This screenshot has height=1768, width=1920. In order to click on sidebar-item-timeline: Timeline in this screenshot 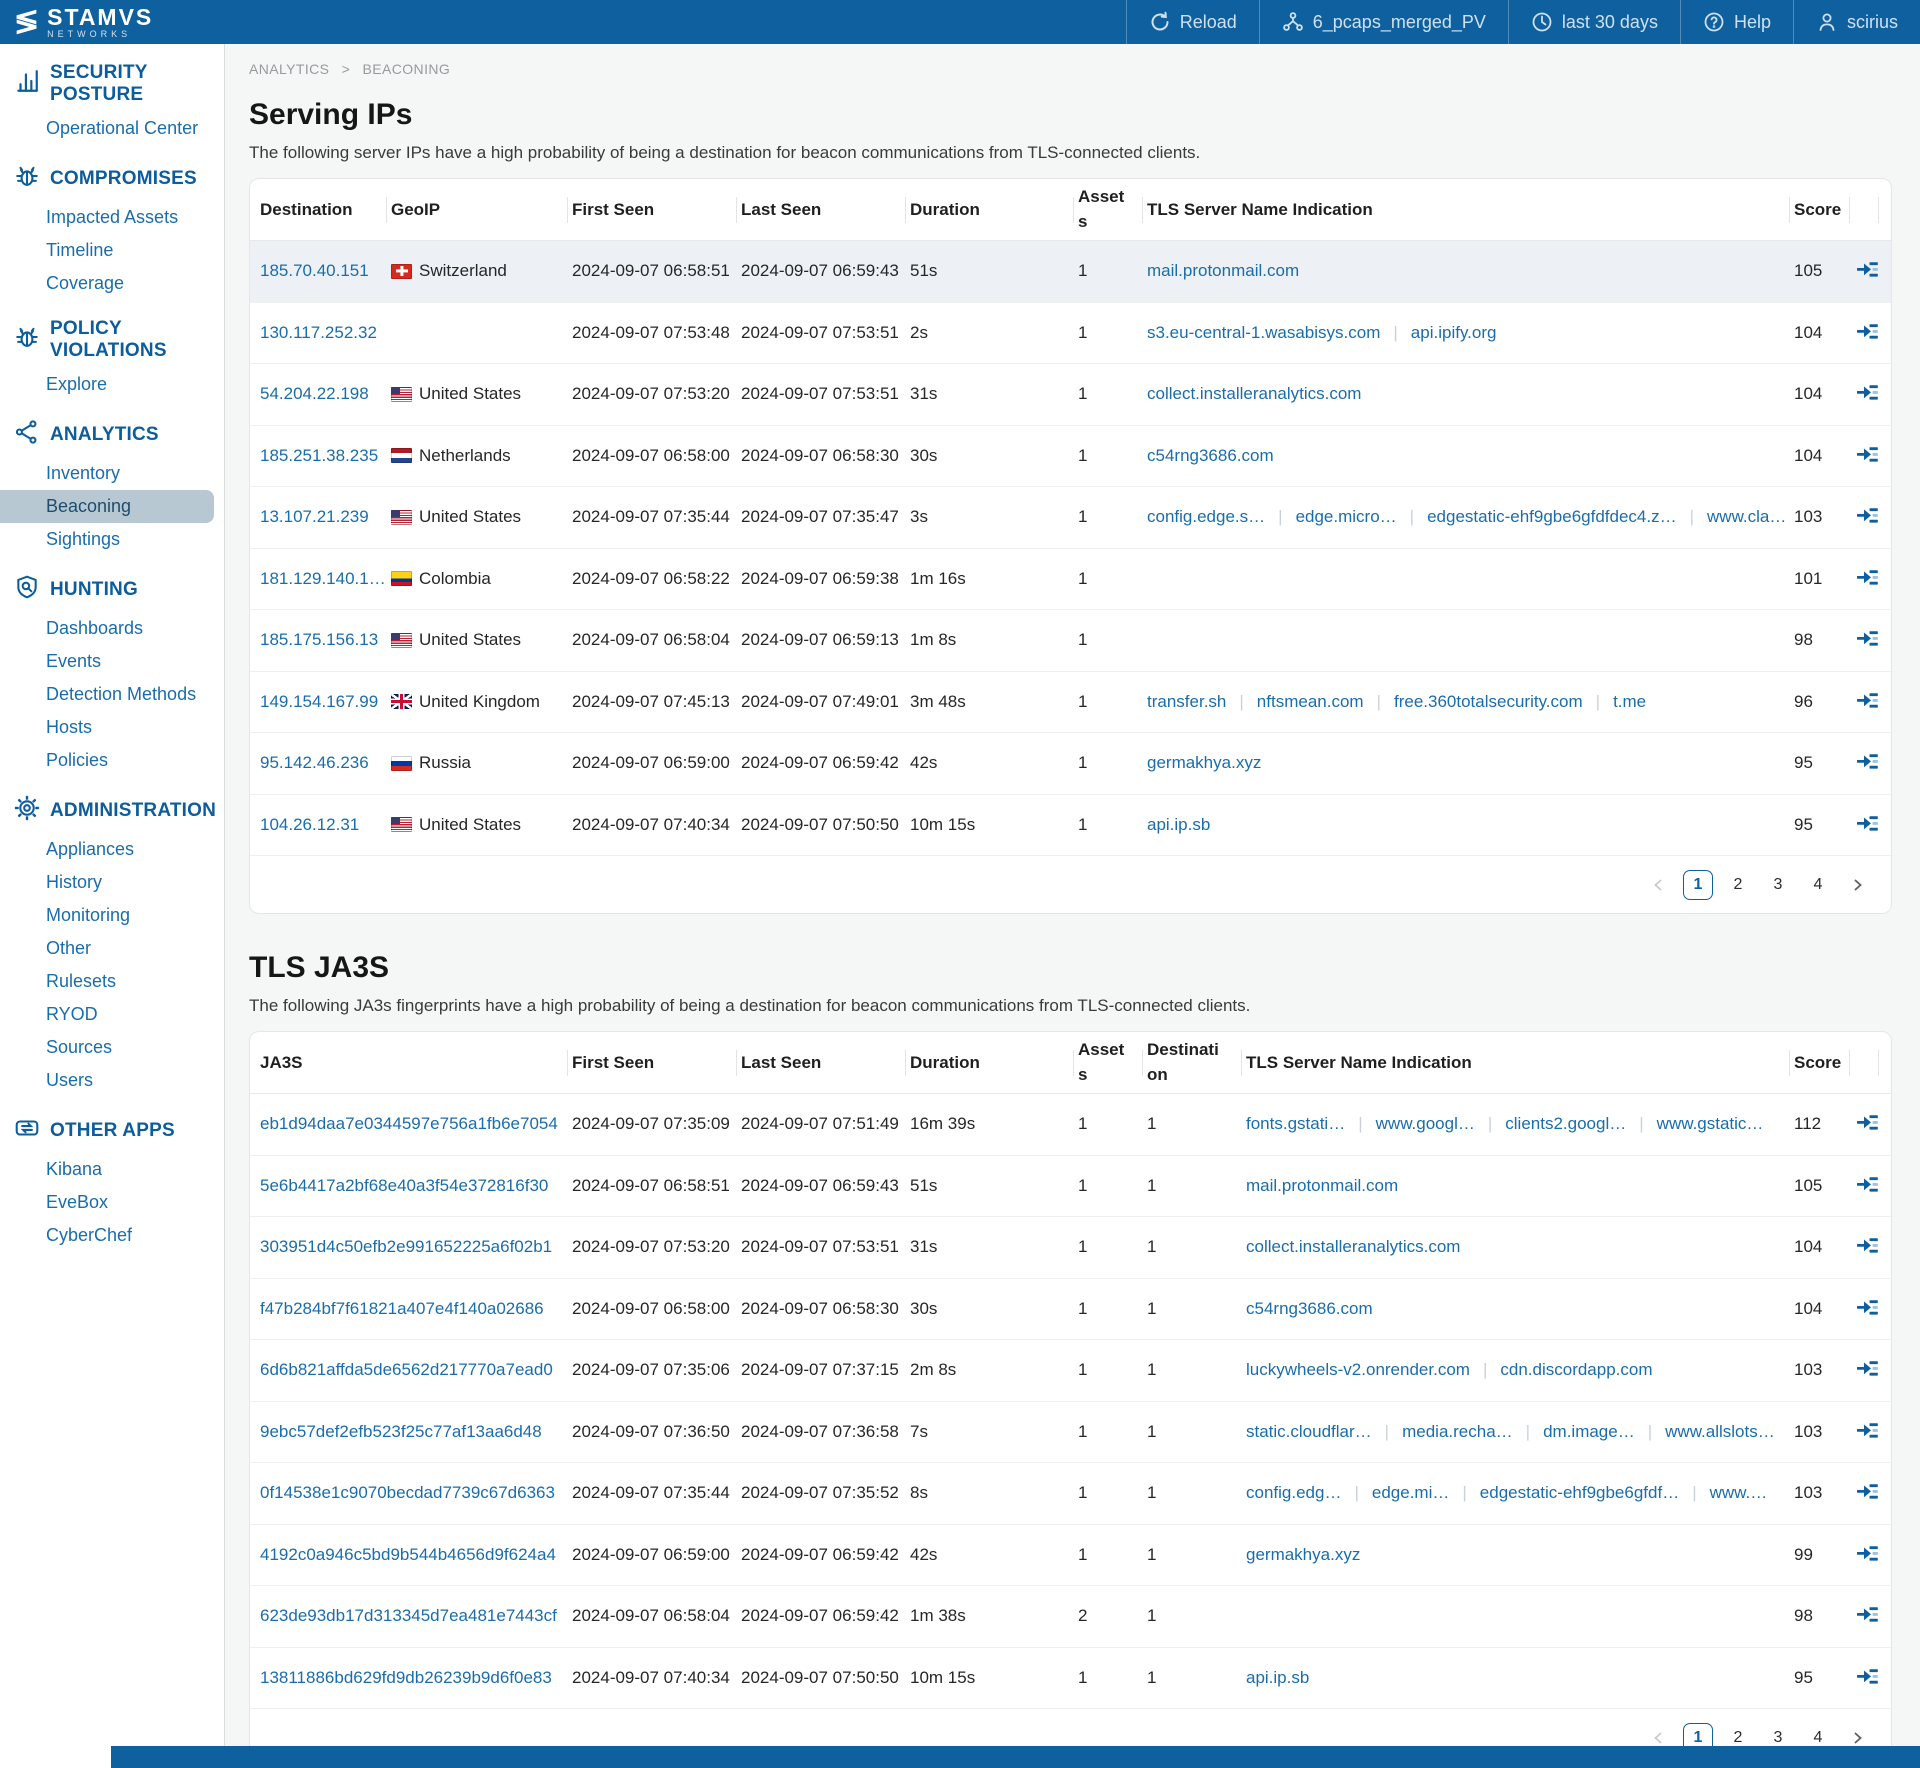, I will do `click(80, 250)`.